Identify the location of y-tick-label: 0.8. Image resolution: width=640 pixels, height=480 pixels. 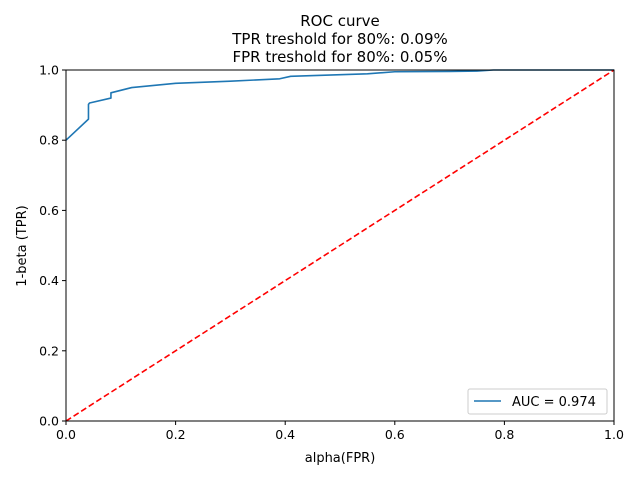
(49, 140).